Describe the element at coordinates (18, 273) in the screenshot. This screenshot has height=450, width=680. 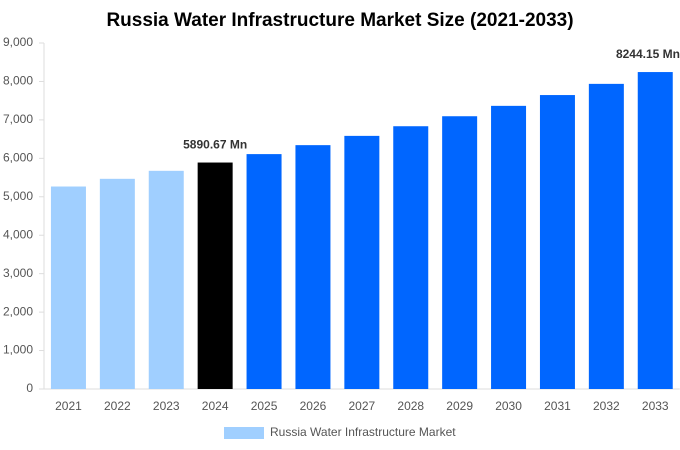
I see `y-tick-label: 3,000` at that location.